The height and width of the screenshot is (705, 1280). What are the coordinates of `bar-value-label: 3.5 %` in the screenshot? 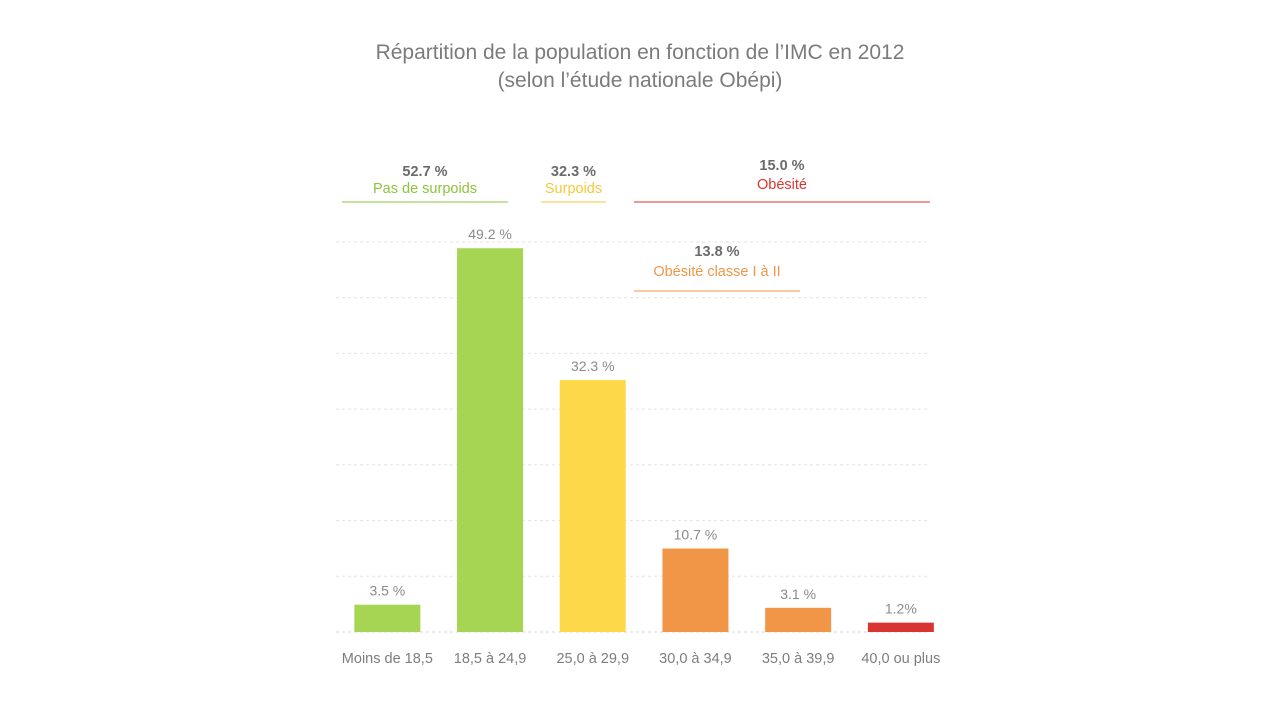 It's located at (387, 591).